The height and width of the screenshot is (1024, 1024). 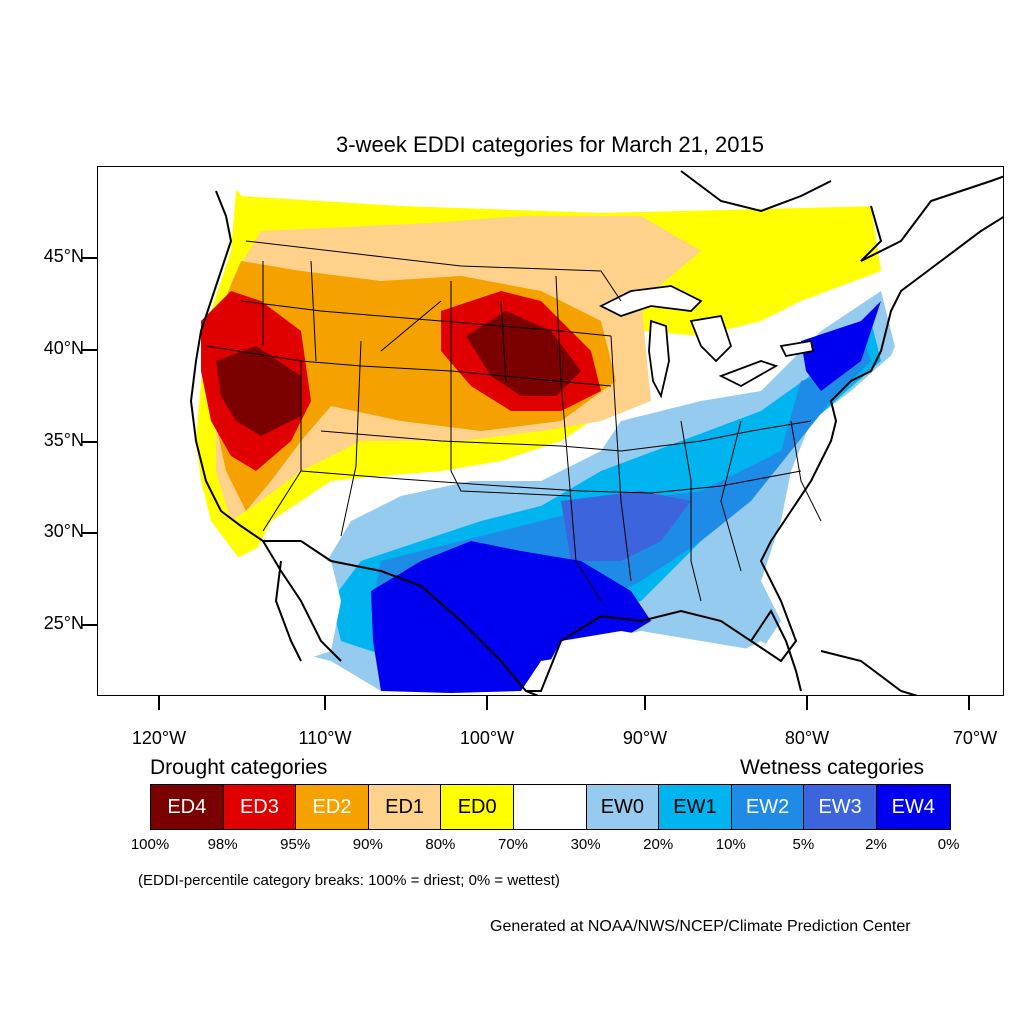 I want to click on lake-erie, so click(x=748, y=374).